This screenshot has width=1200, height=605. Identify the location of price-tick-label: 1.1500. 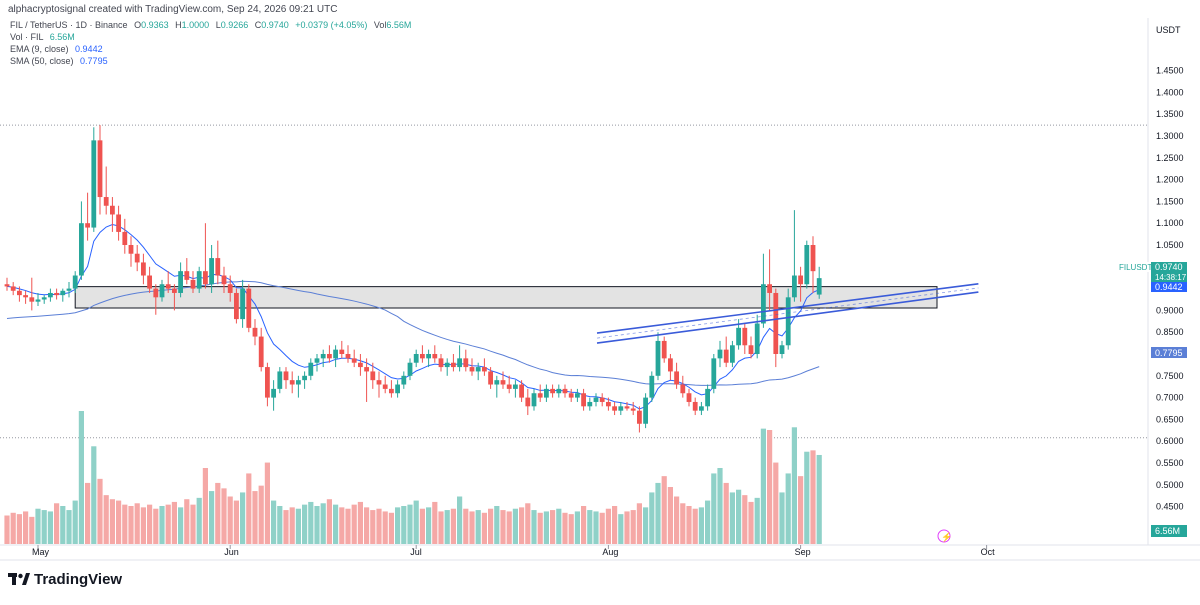
(1170, 201).